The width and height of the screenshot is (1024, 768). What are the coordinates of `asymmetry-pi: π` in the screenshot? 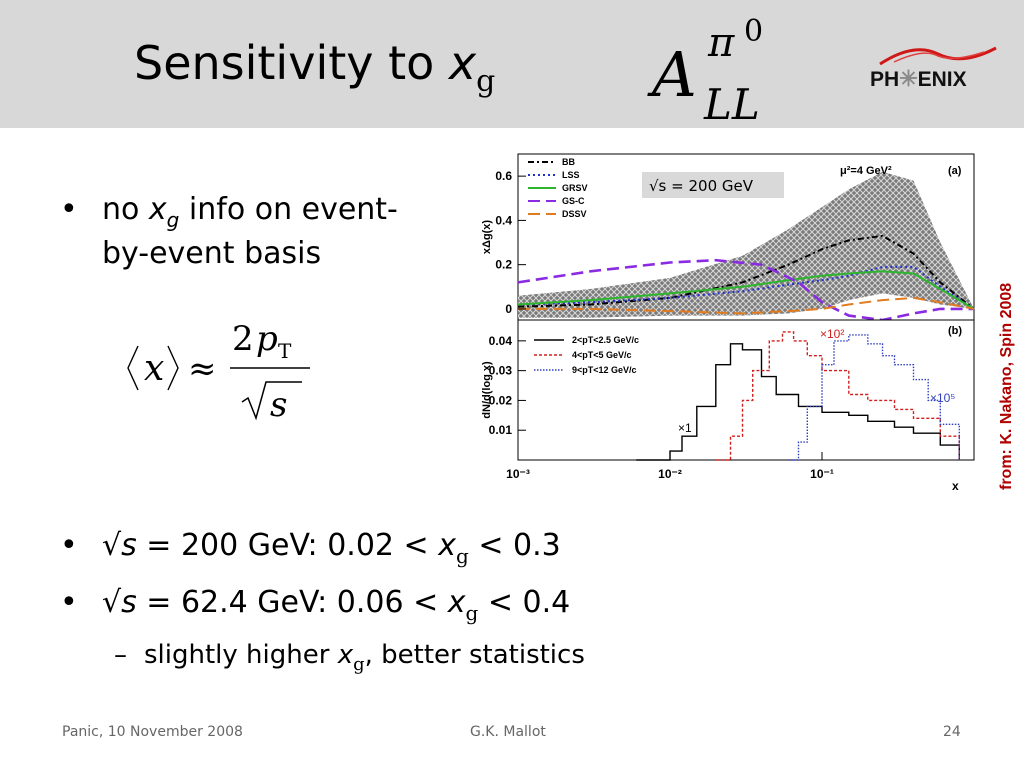 It's located at (721, 43).